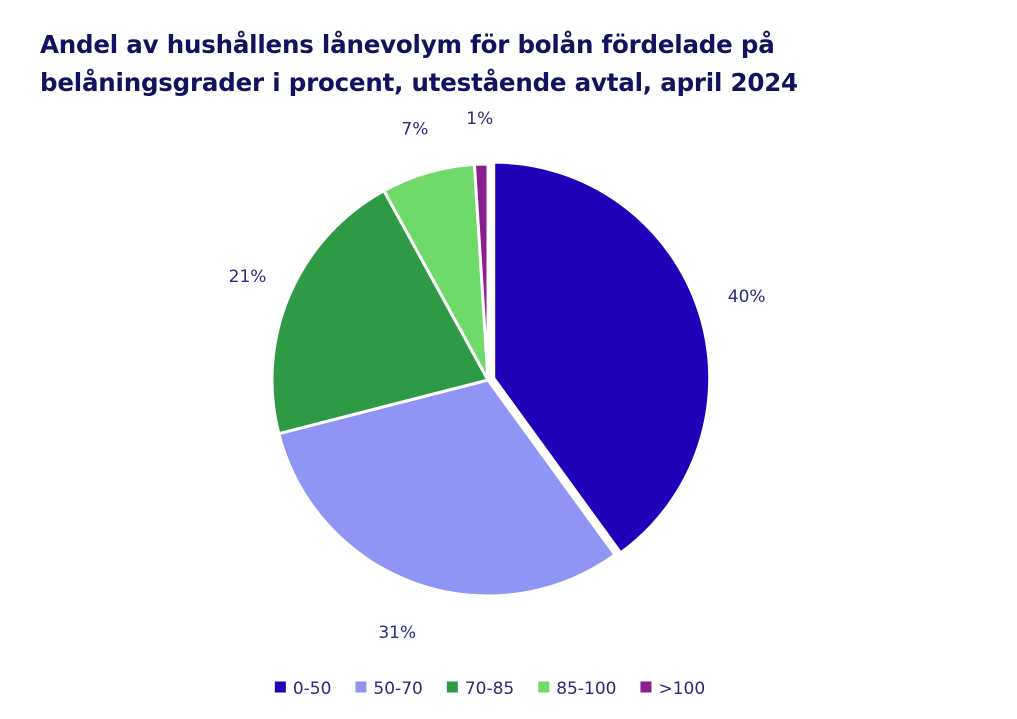 The height and width of the screenshot is (719, 1017). What do you see at coordinates (397, 633) in the screenshot?
I see `data-label: 31%` at bounding box center [397, 633].